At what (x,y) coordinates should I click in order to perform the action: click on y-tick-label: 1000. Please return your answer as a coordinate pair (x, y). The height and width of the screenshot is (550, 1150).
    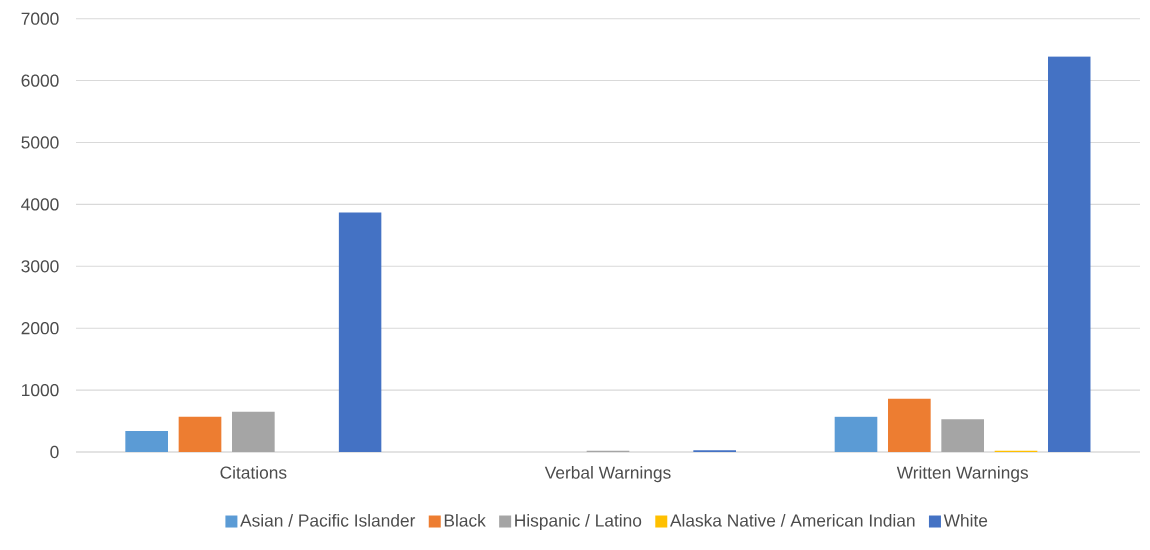
    Looking at the image, I should click on (40, 390).